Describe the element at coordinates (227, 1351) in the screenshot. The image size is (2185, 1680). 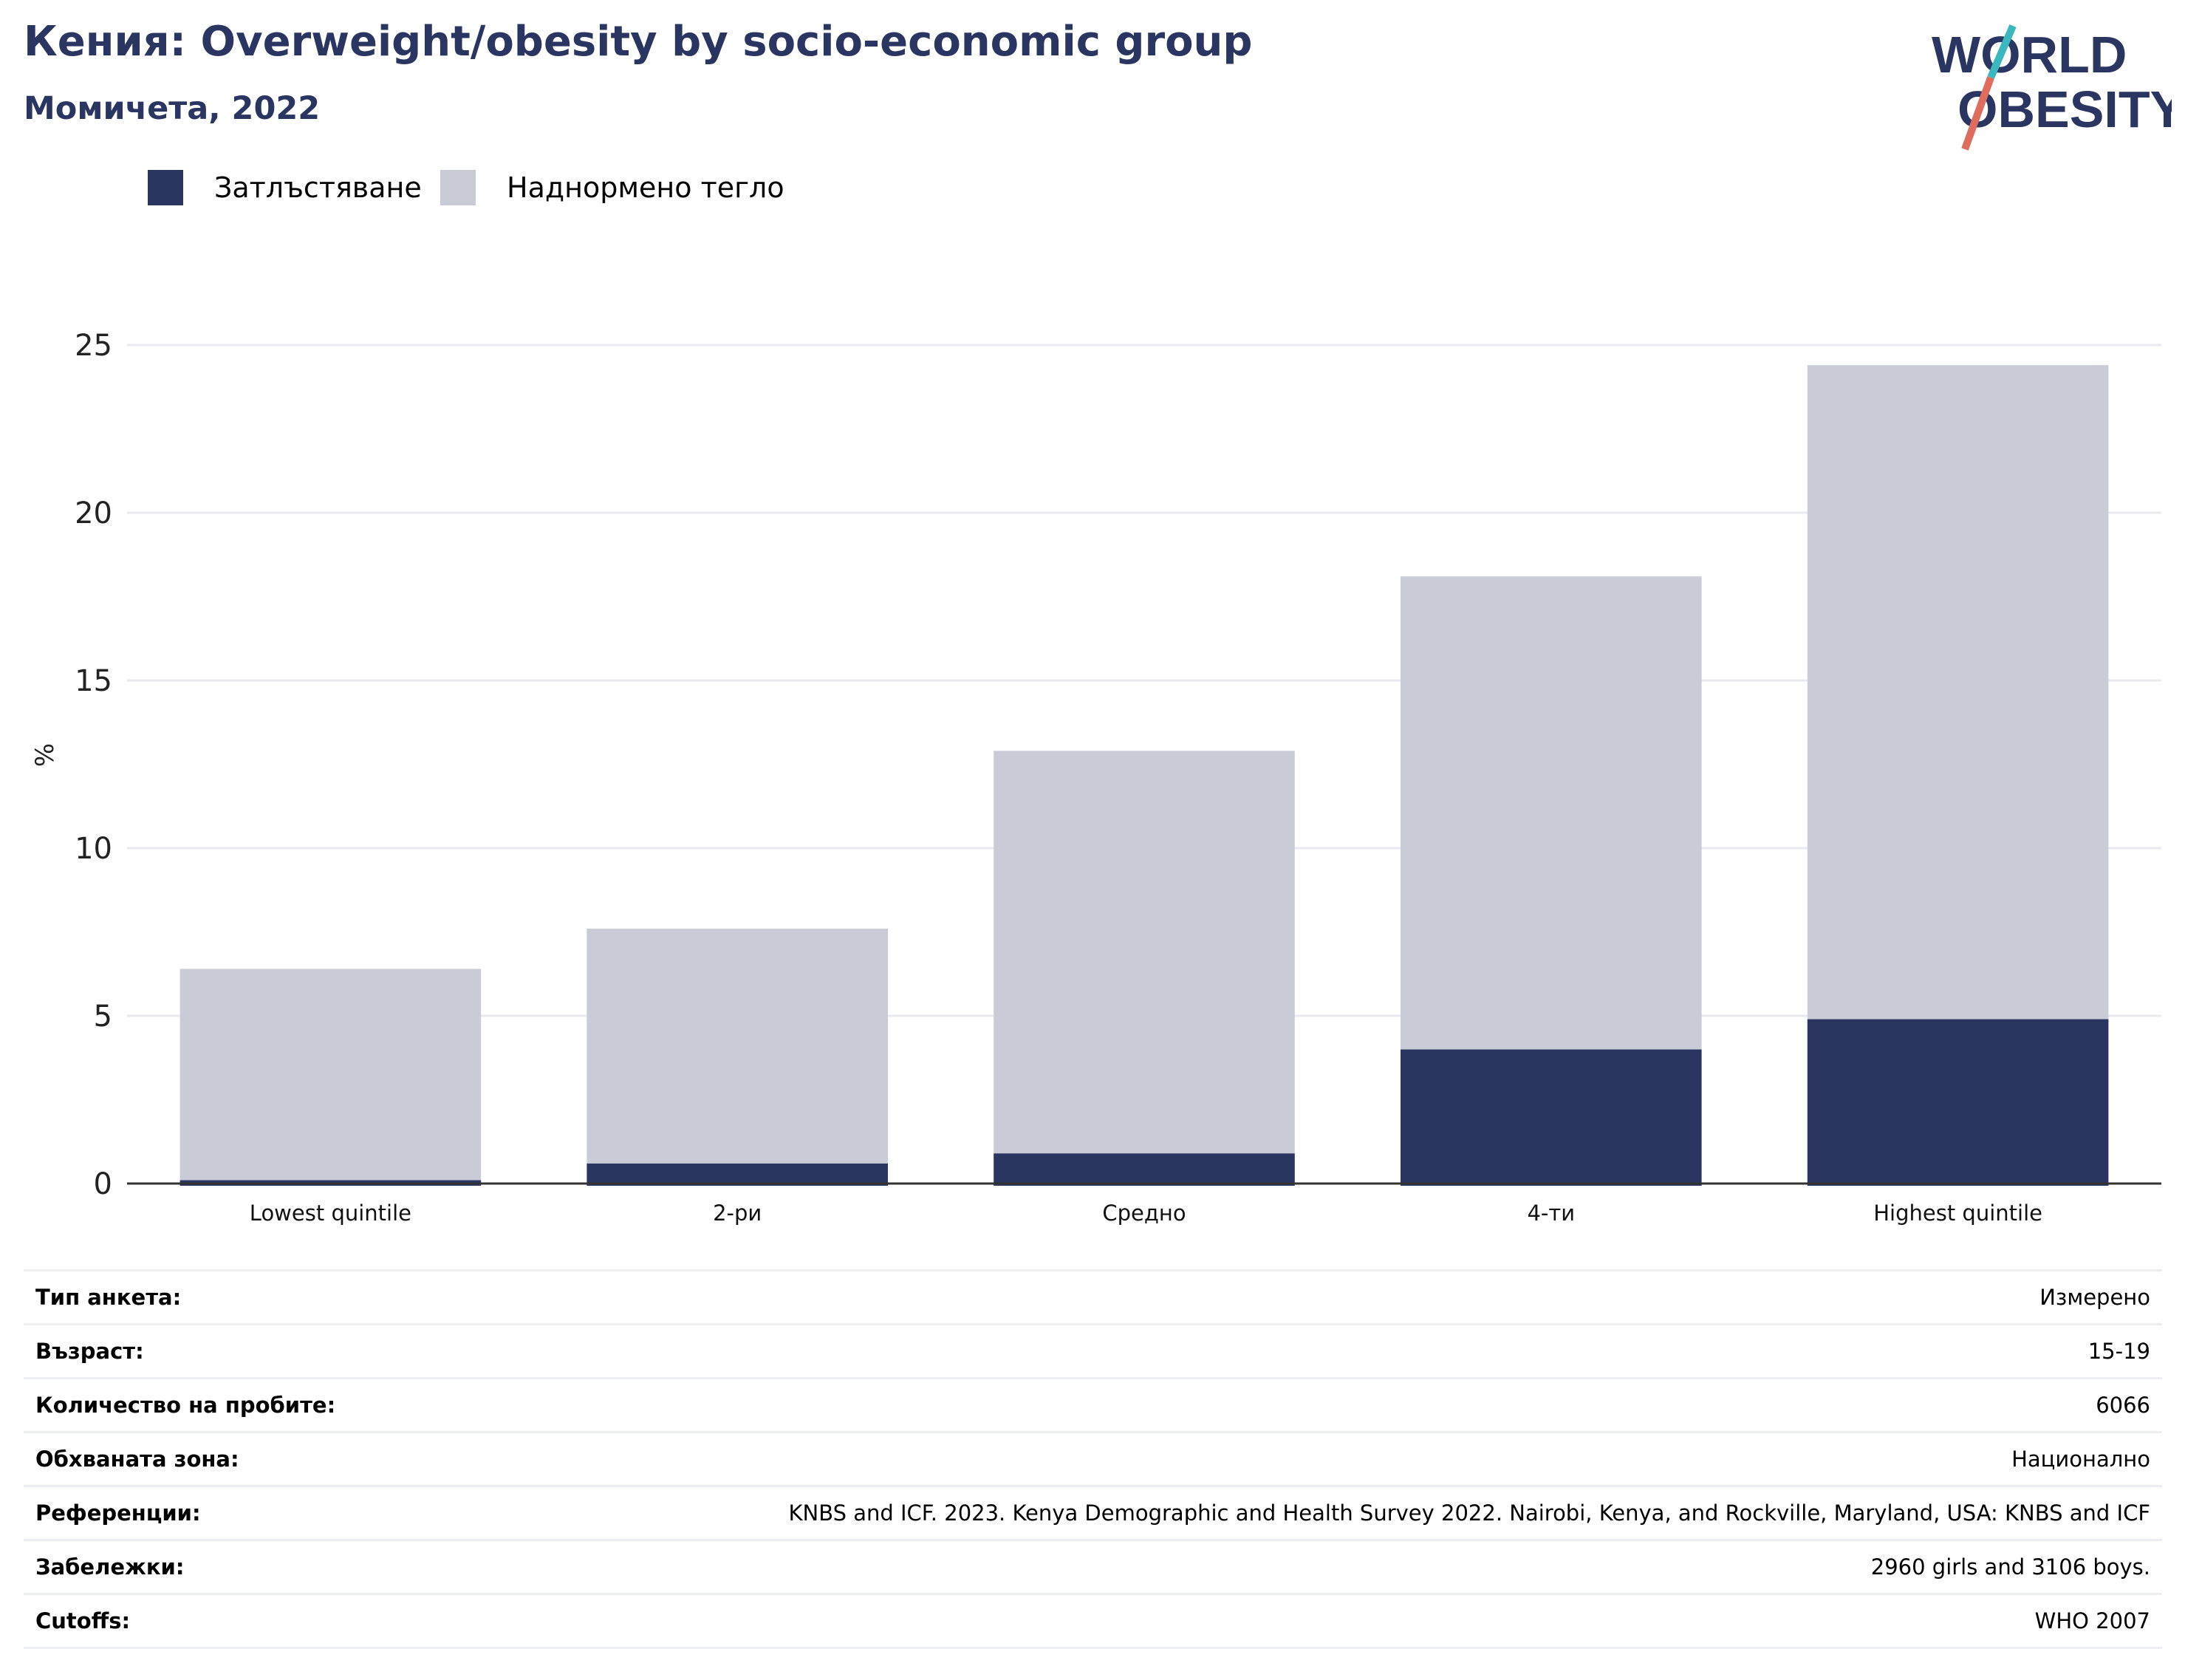
I see `info-label: Възраст:` at that location.